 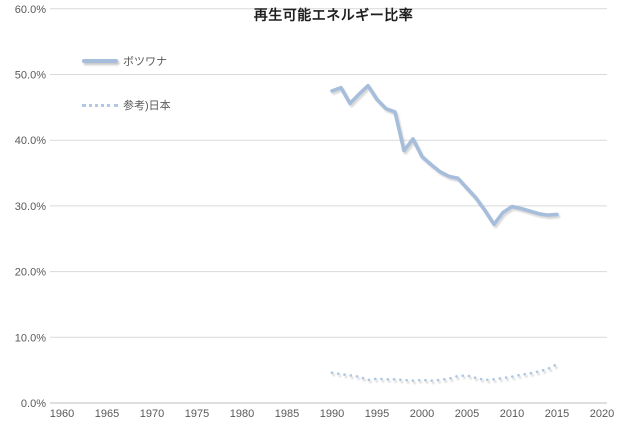 I want to click on y-tick-label: 30.0%, so click(x=30, y=207).